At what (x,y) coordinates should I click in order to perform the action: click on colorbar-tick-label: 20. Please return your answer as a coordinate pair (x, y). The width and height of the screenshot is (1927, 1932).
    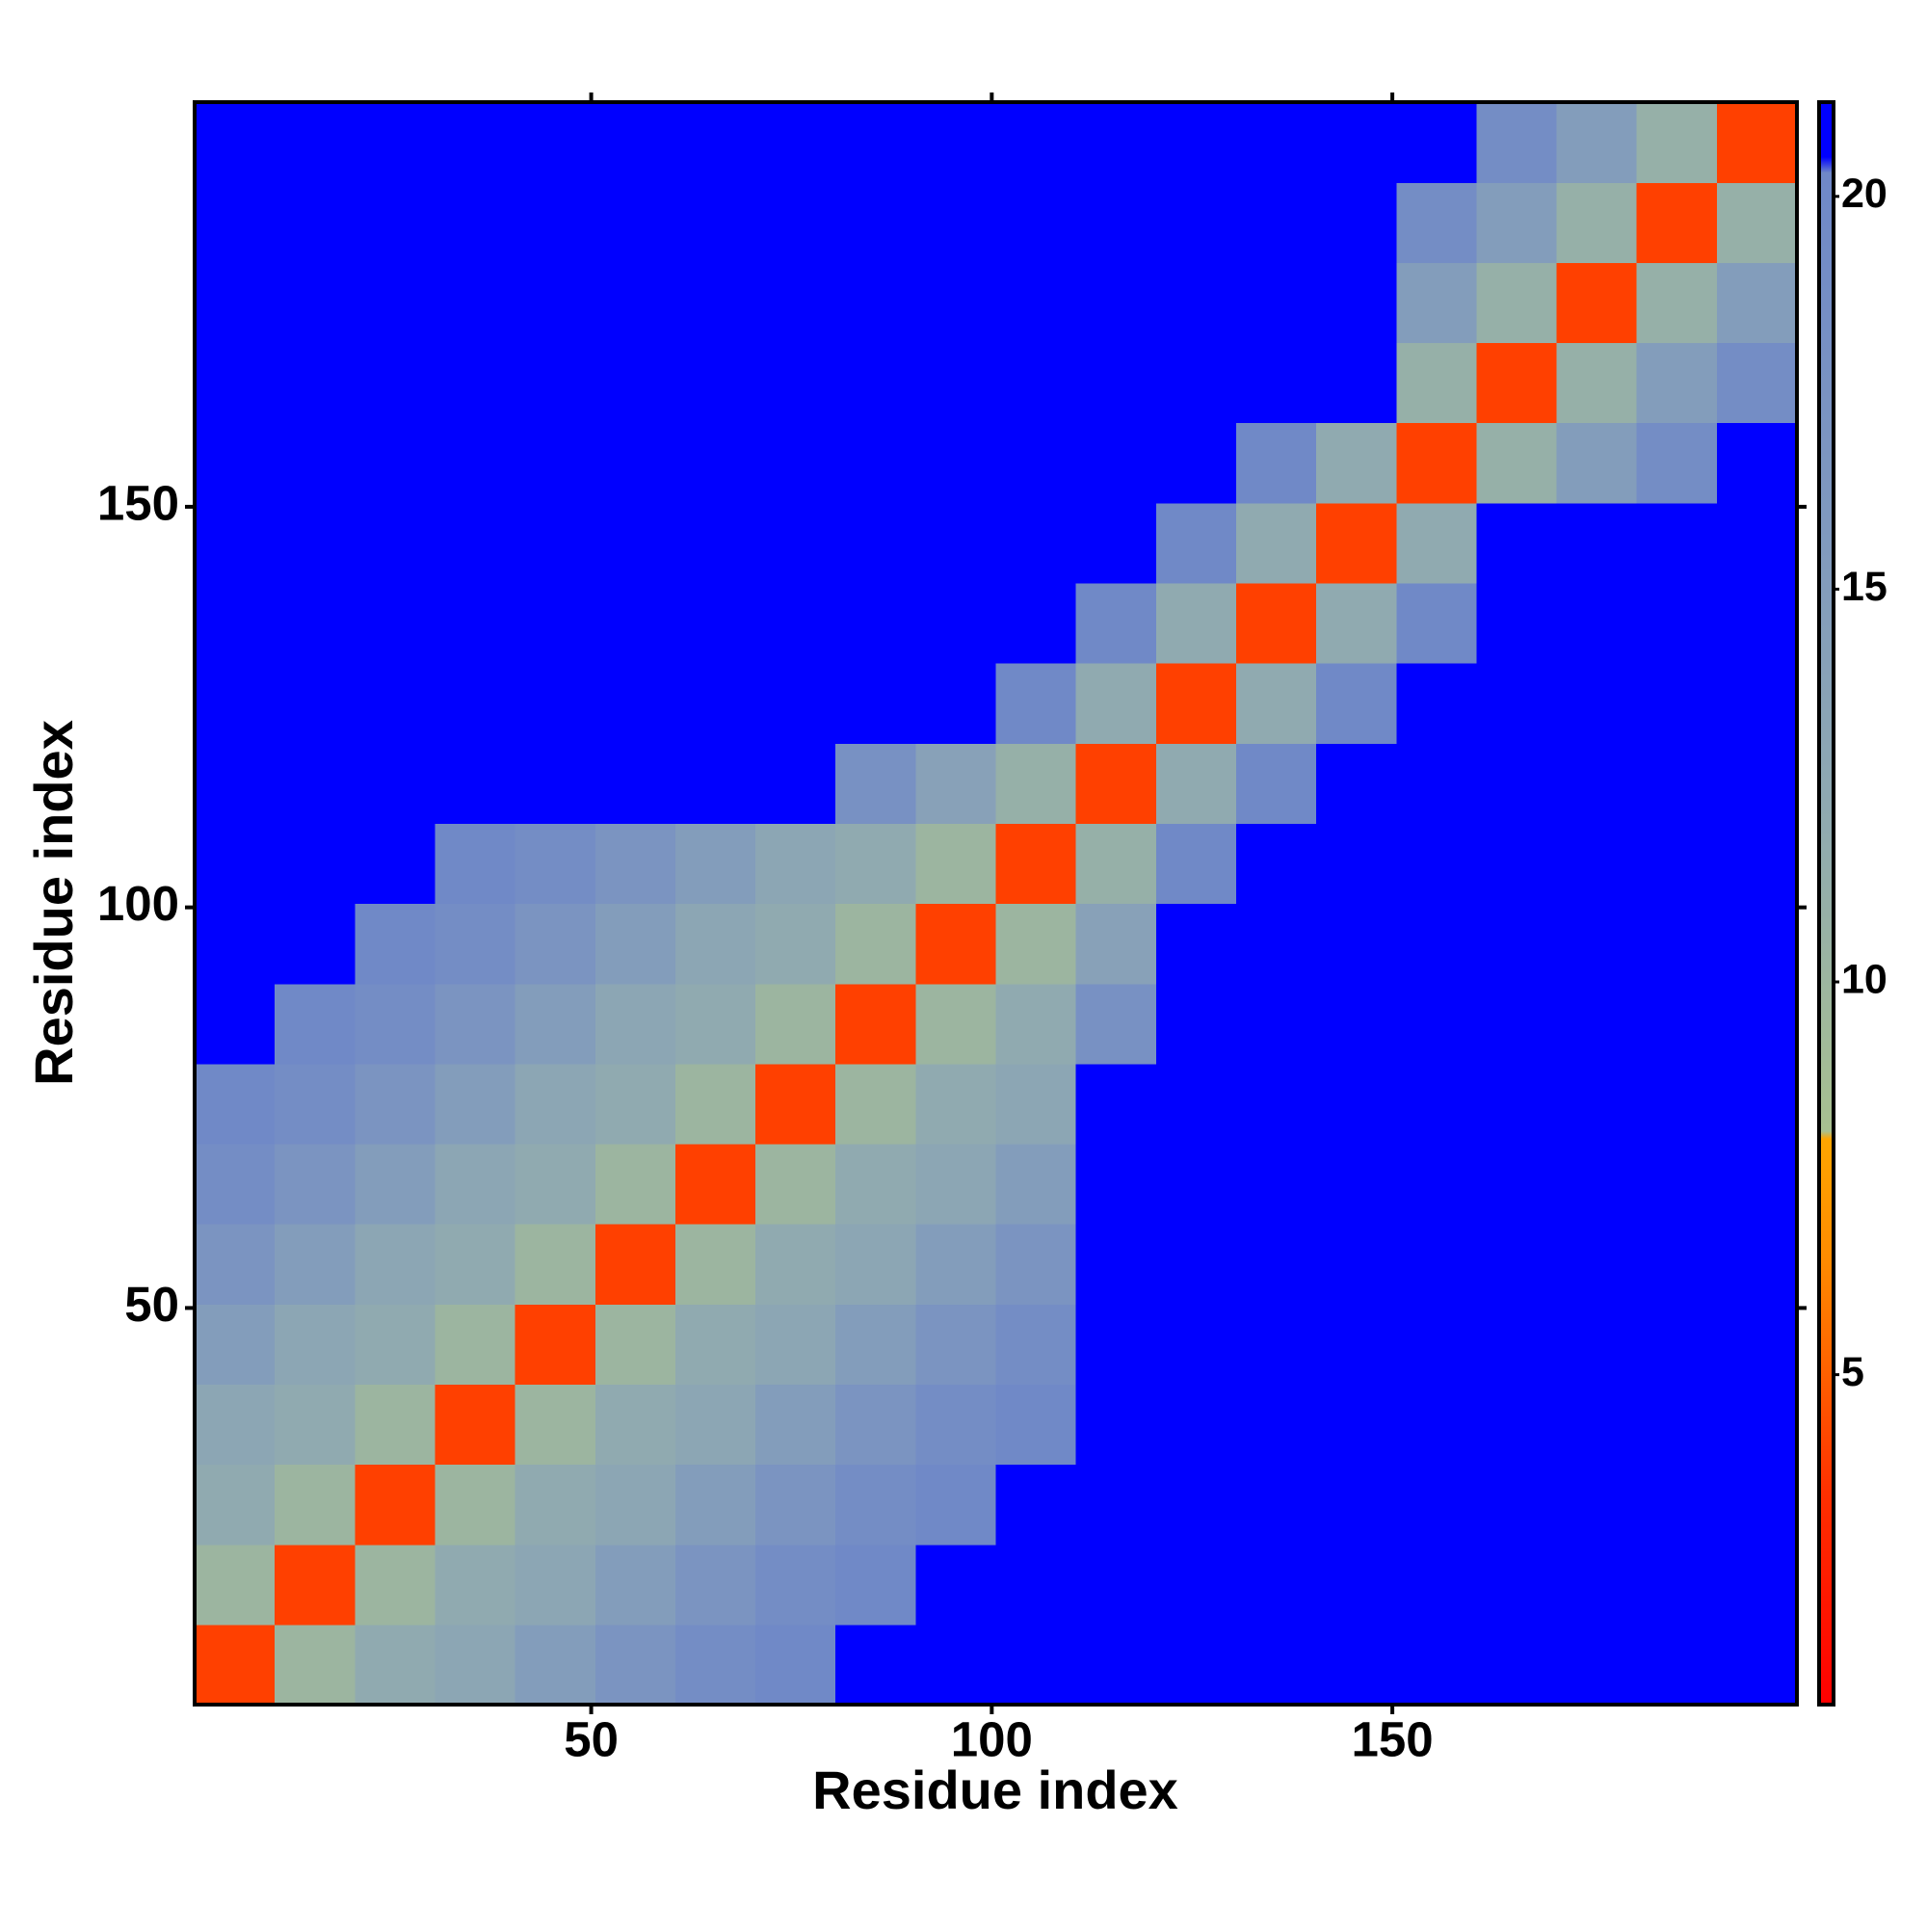
    Looking at the image, I should click on (1864, 194).